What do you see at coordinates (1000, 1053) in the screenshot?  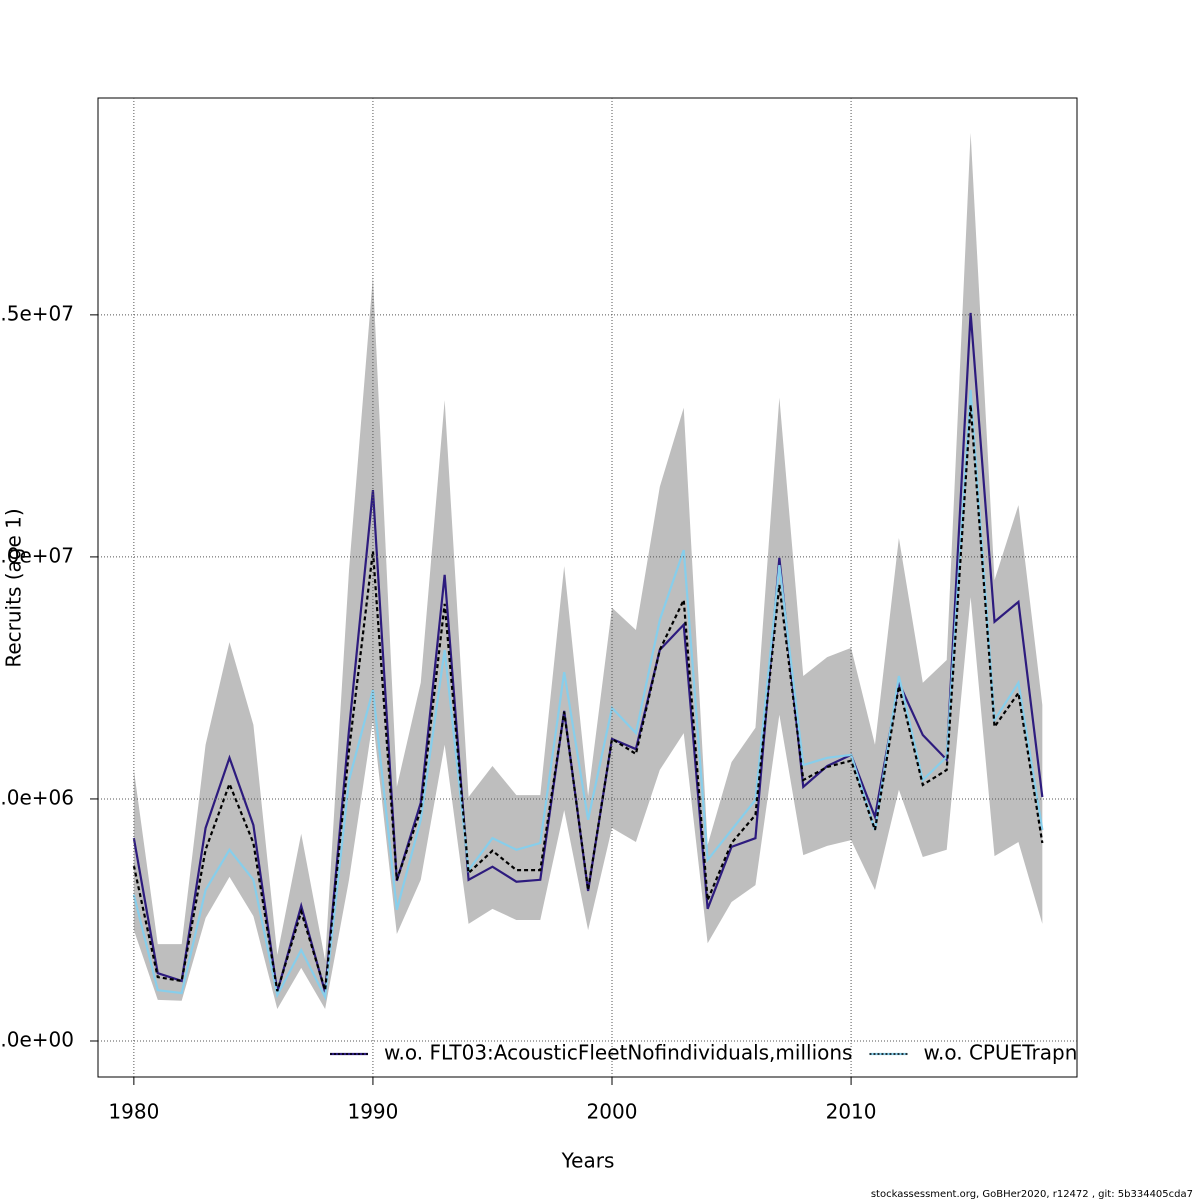 I see `legend-label: w.o. CPUETrapn` at bounding box center [1000, 1053].